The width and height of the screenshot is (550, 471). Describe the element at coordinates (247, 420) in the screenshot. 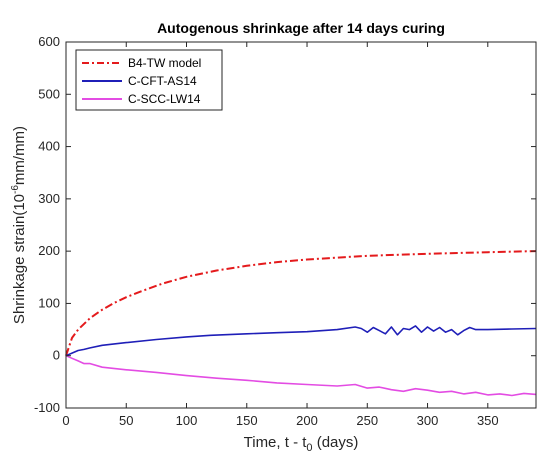

I see `x-tick-label: 150` at that location.